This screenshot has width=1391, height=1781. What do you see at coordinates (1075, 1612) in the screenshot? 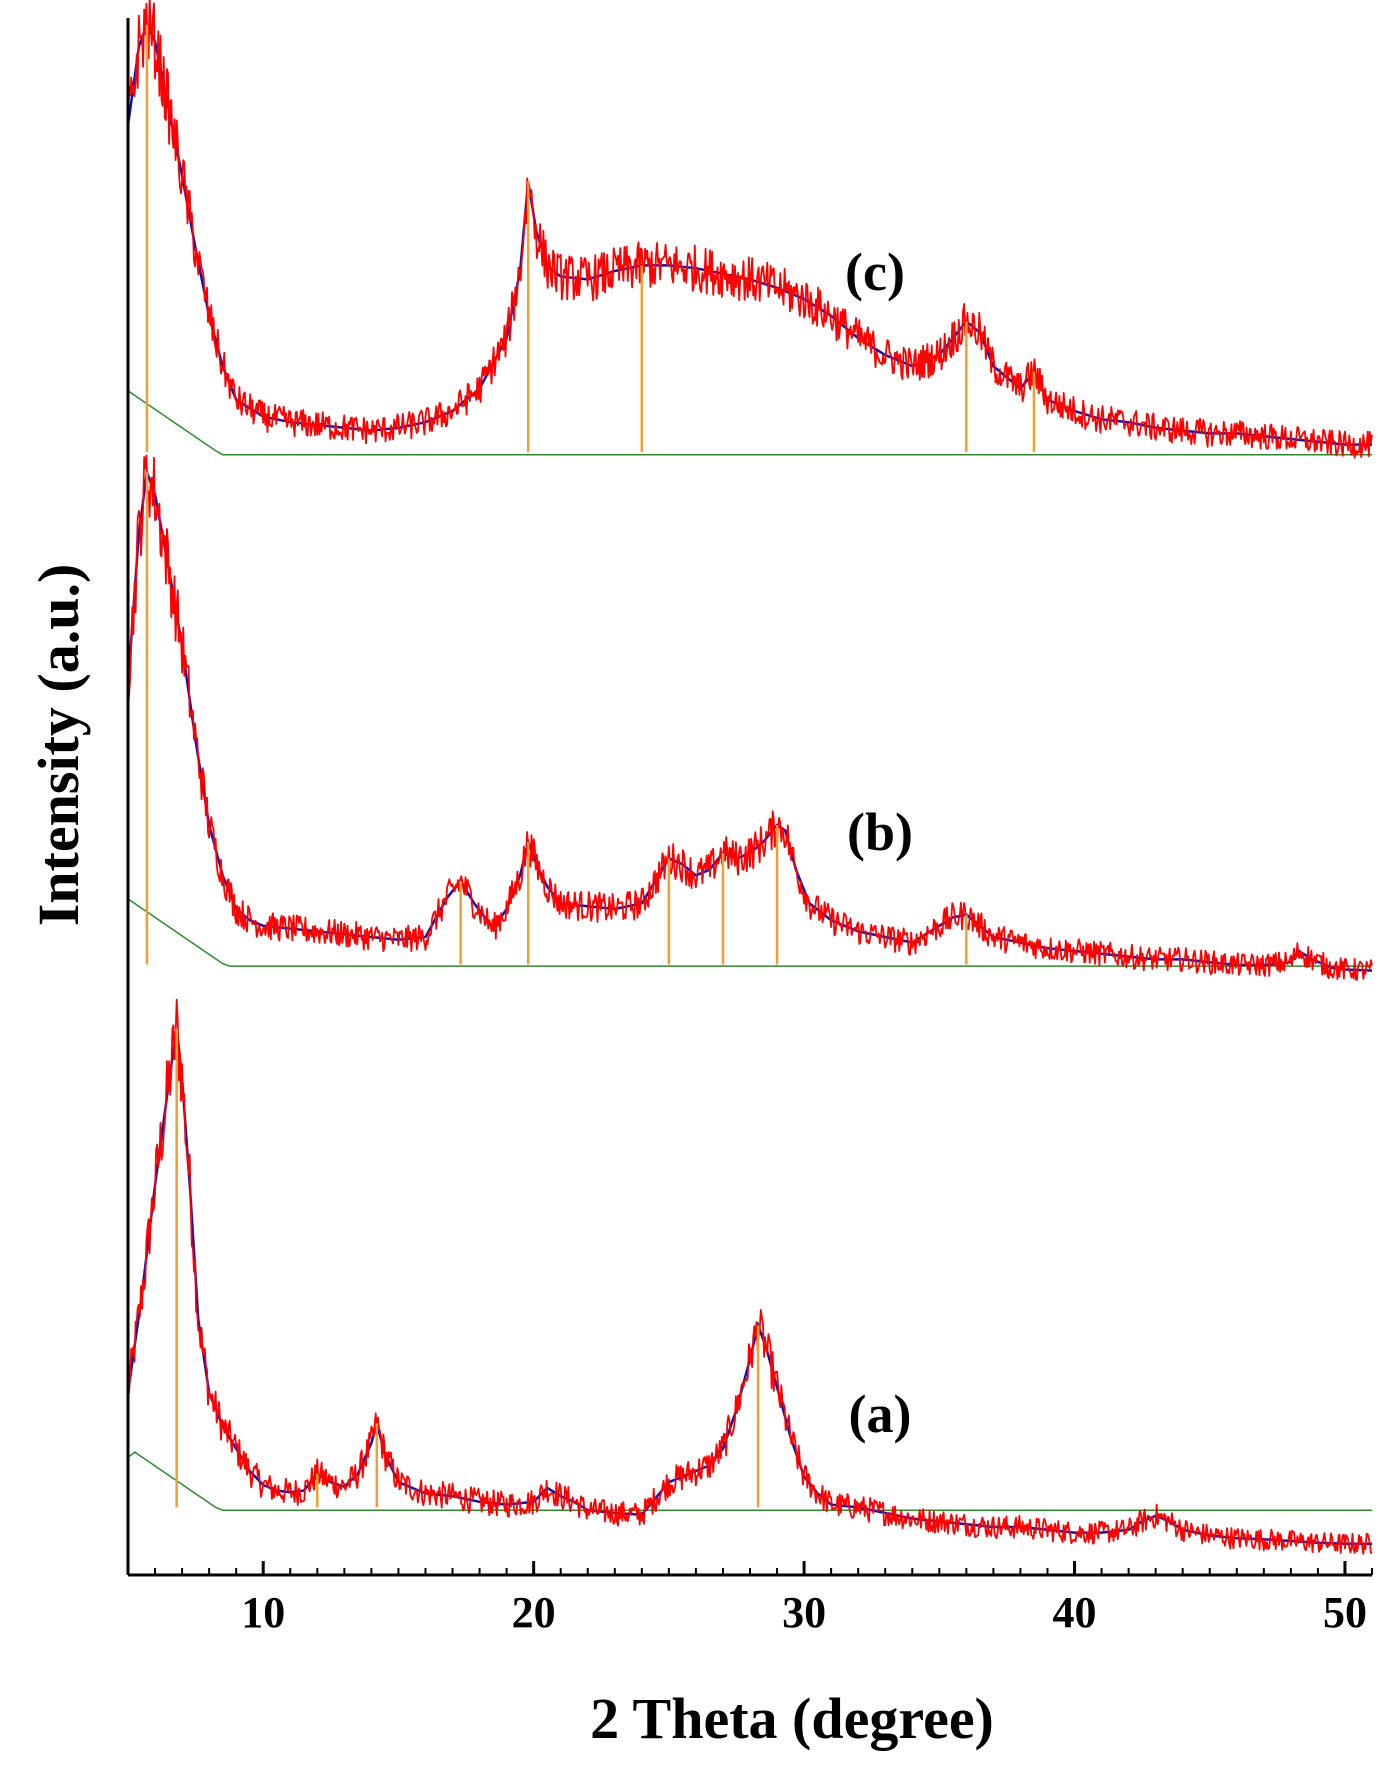
I see `x-tick-label: 40` at bounding box center [1075, 1612].